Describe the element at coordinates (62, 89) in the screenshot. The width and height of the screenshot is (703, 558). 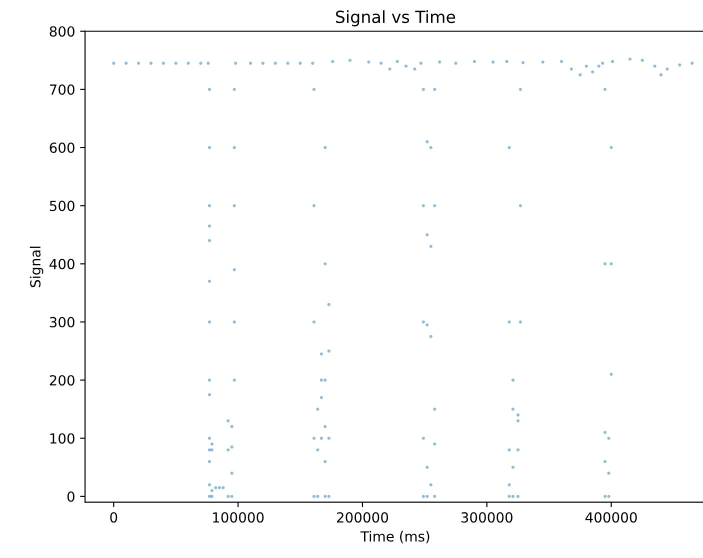
I see `y-tick-label: 700` at that location.